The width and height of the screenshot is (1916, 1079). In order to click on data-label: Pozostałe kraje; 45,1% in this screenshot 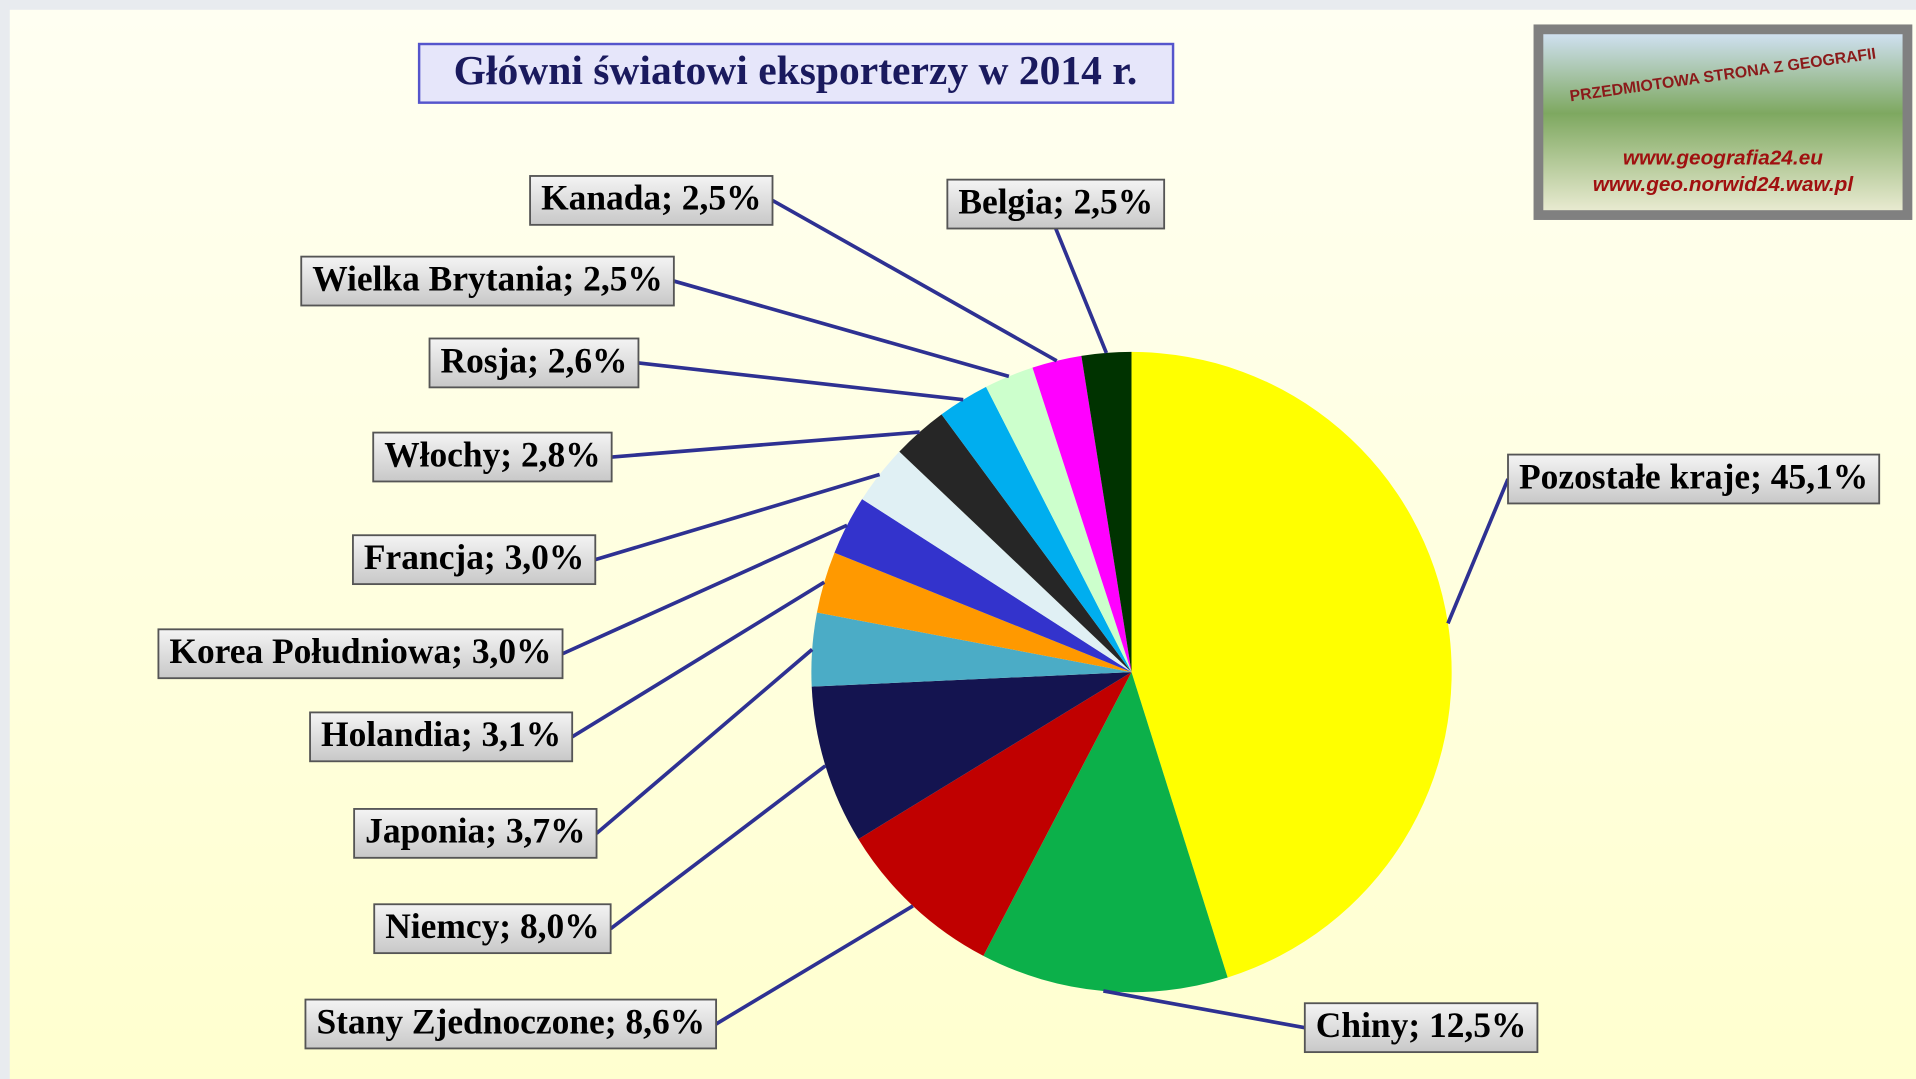, I will do `click(1693, 476)`.